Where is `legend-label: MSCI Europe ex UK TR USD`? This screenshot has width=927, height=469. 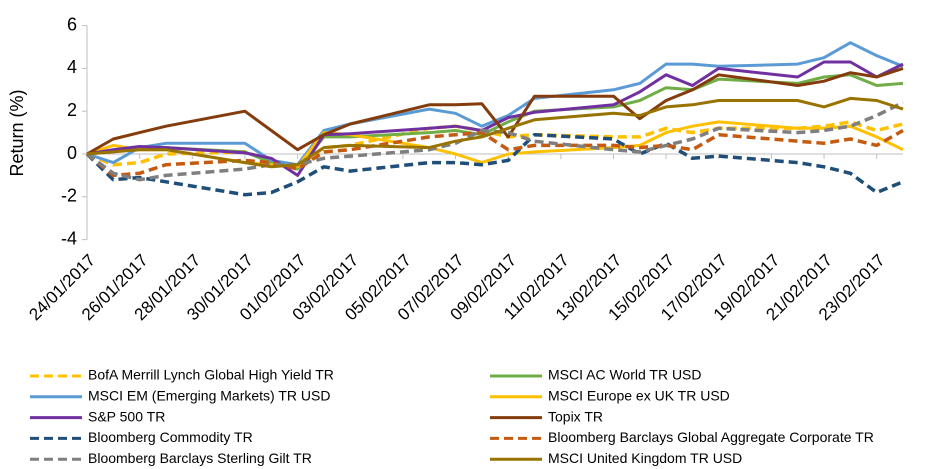
legend-label: MSCI Europe ex UK TR USD is located at coordinates (639, 396).